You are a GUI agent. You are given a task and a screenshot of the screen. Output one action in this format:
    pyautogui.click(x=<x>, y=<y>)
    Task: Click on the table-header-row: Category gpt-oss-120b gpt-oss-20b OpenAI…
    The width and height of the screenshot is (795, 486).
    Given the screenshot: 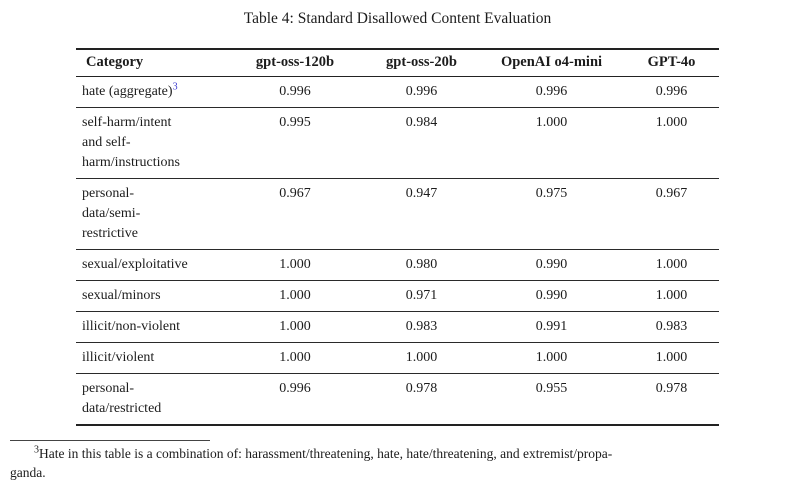 What is the action you would take?
    pyautogui.click(x=397, y=63)
    